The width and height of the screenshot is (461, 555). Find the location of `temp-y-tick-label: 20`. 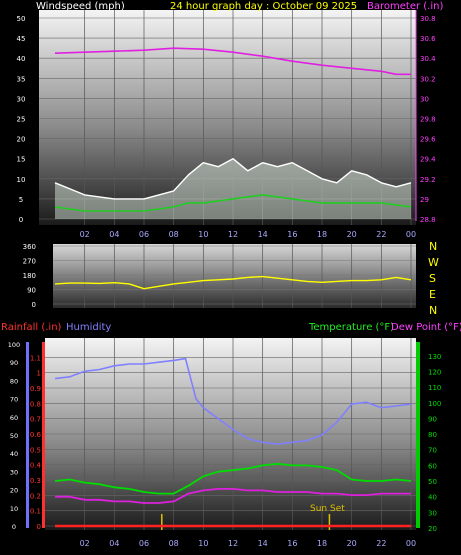

temp-y-tick-label: 20 is located at coordinates (432, 529).